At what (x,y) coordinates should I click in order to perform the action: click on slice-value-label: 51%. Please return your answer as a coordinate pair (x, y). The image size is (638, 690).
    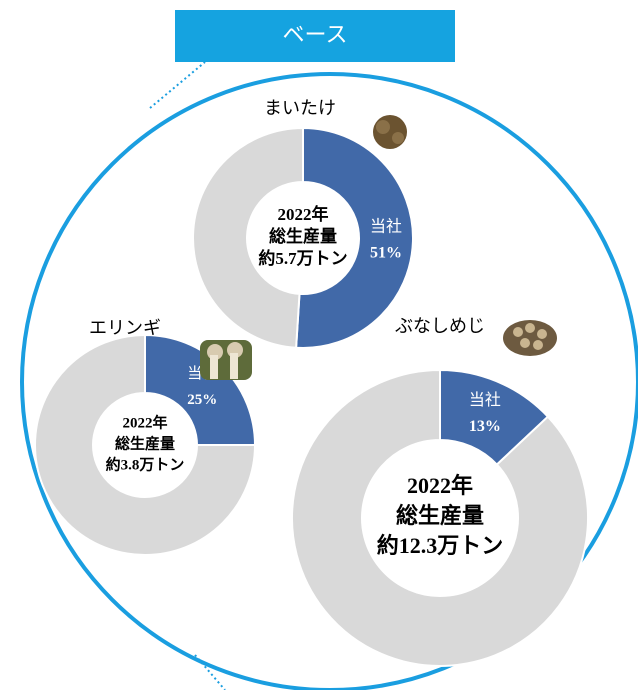
    Looking at the image, I should click on (386, 252).